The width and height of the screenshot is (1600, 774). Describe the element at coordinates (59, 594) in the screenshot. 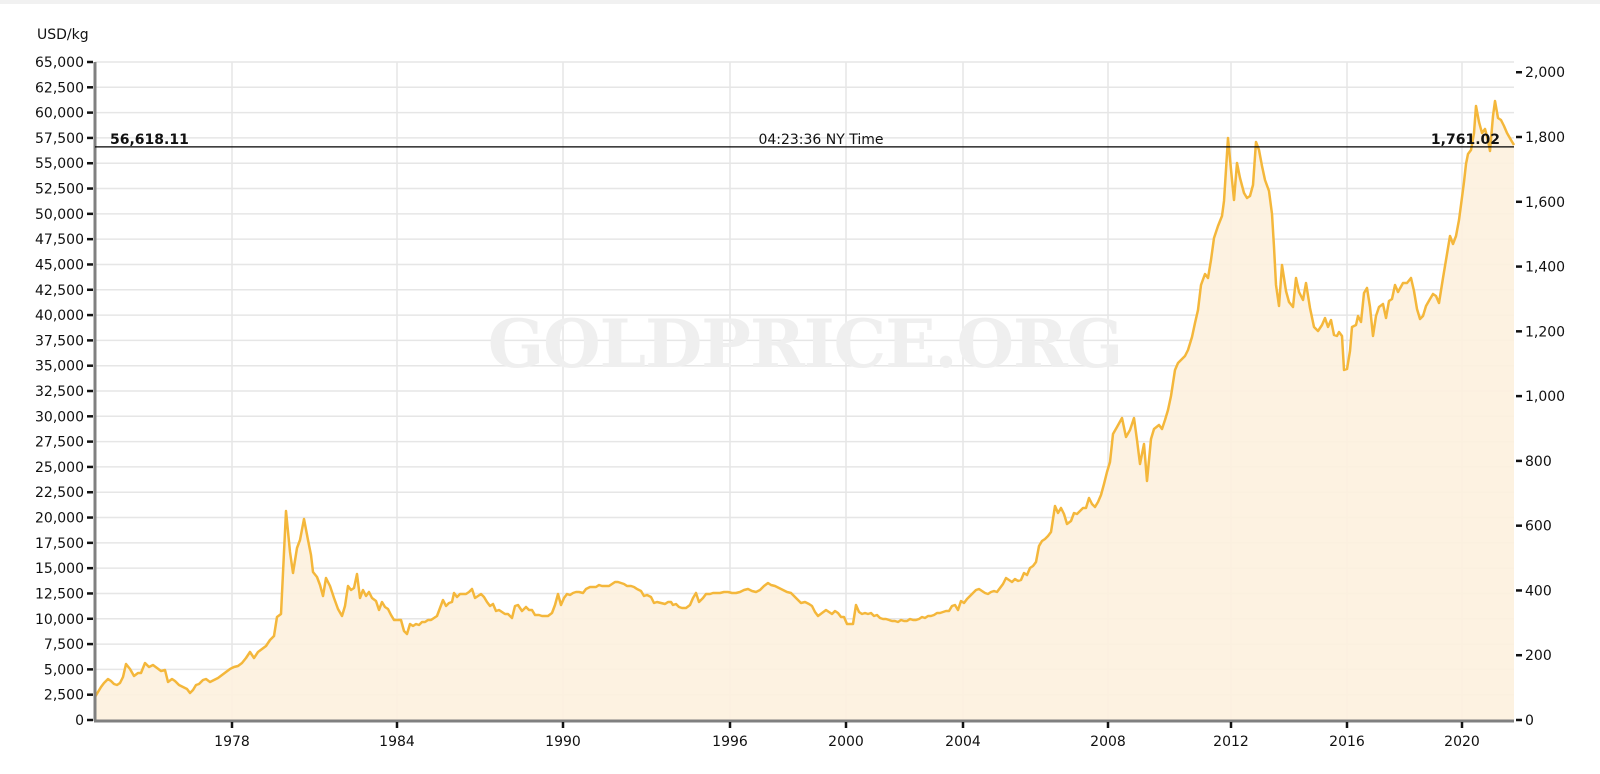

I see `y-tick-label: 12,500` at that location.